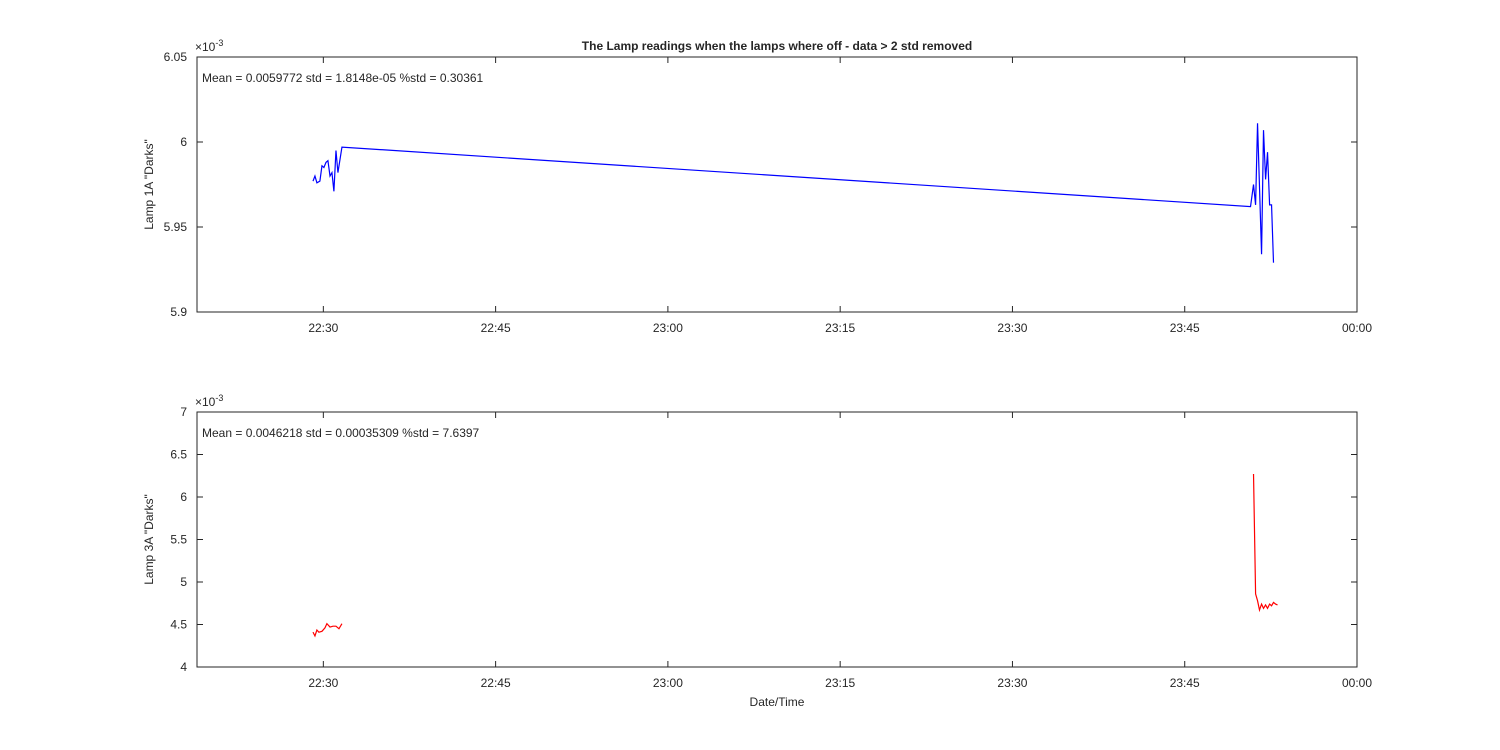 This screenshot has width=1500, height=750. I want to click on x-axis-label: Date/Time, so click(777, 702).